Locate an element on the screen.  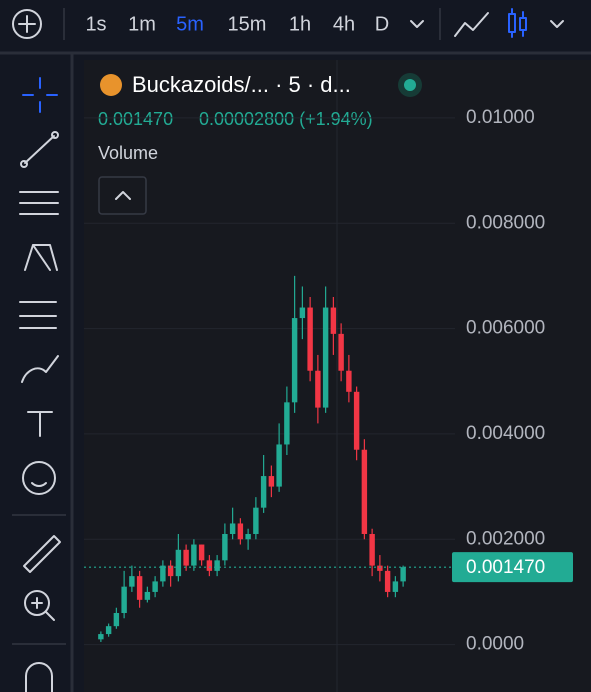
interval-menu is located at coordinates (417, 24).